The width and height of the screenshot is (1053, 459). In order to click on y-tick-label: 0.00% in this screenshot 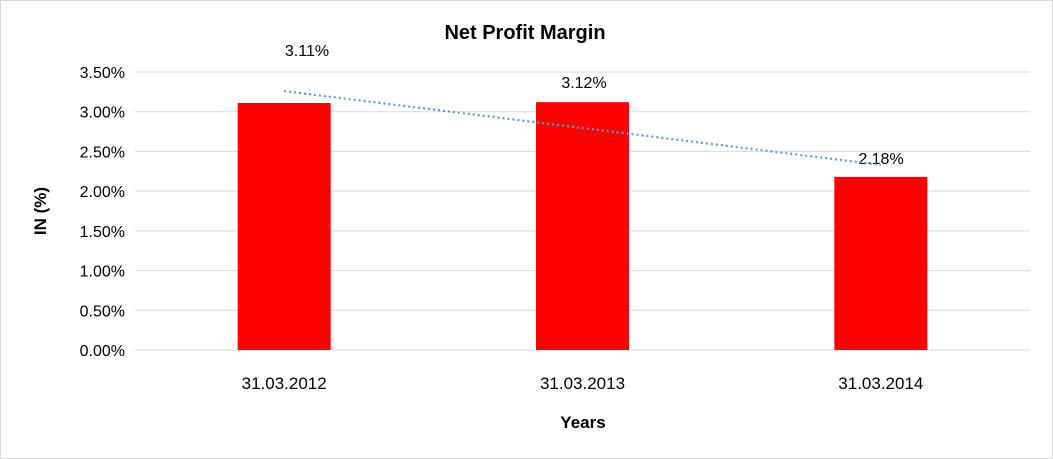, I will do `click(102, 351)`.